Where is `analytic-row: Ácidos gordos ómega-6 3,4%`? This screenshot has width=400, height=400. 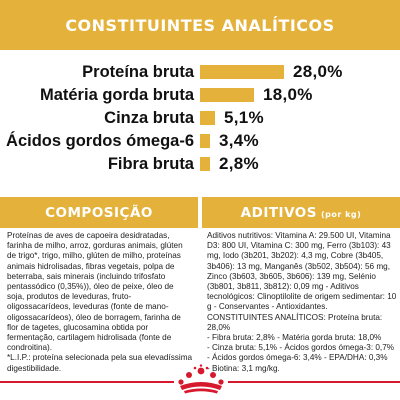
analytic-row: Ácidos gordos ómega-6 3,4% is located at coordinates (200, 141).